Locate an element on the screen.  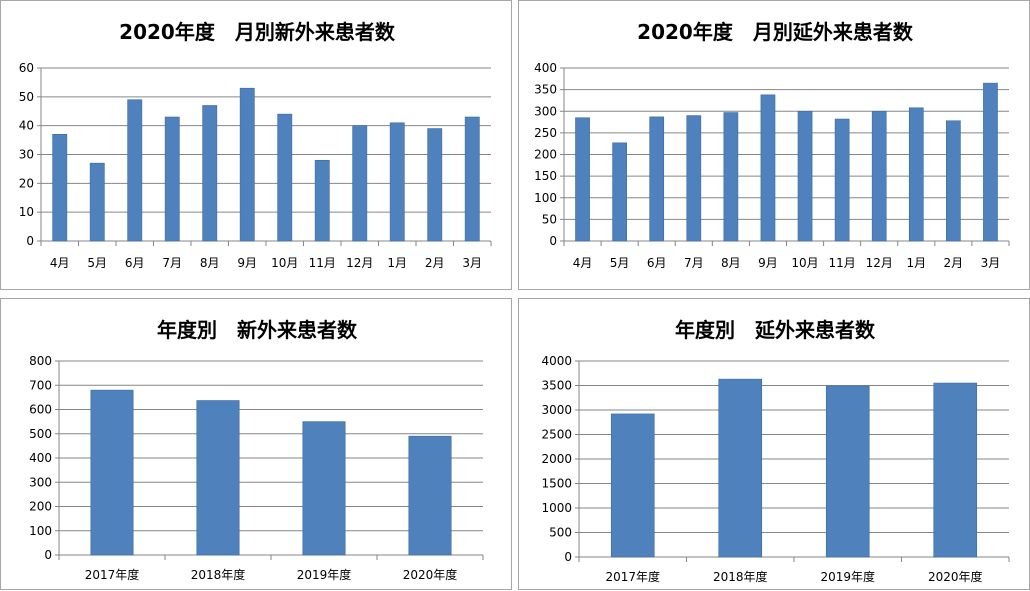
x-tick-label: 7月 is located at coordinates (172, 263).